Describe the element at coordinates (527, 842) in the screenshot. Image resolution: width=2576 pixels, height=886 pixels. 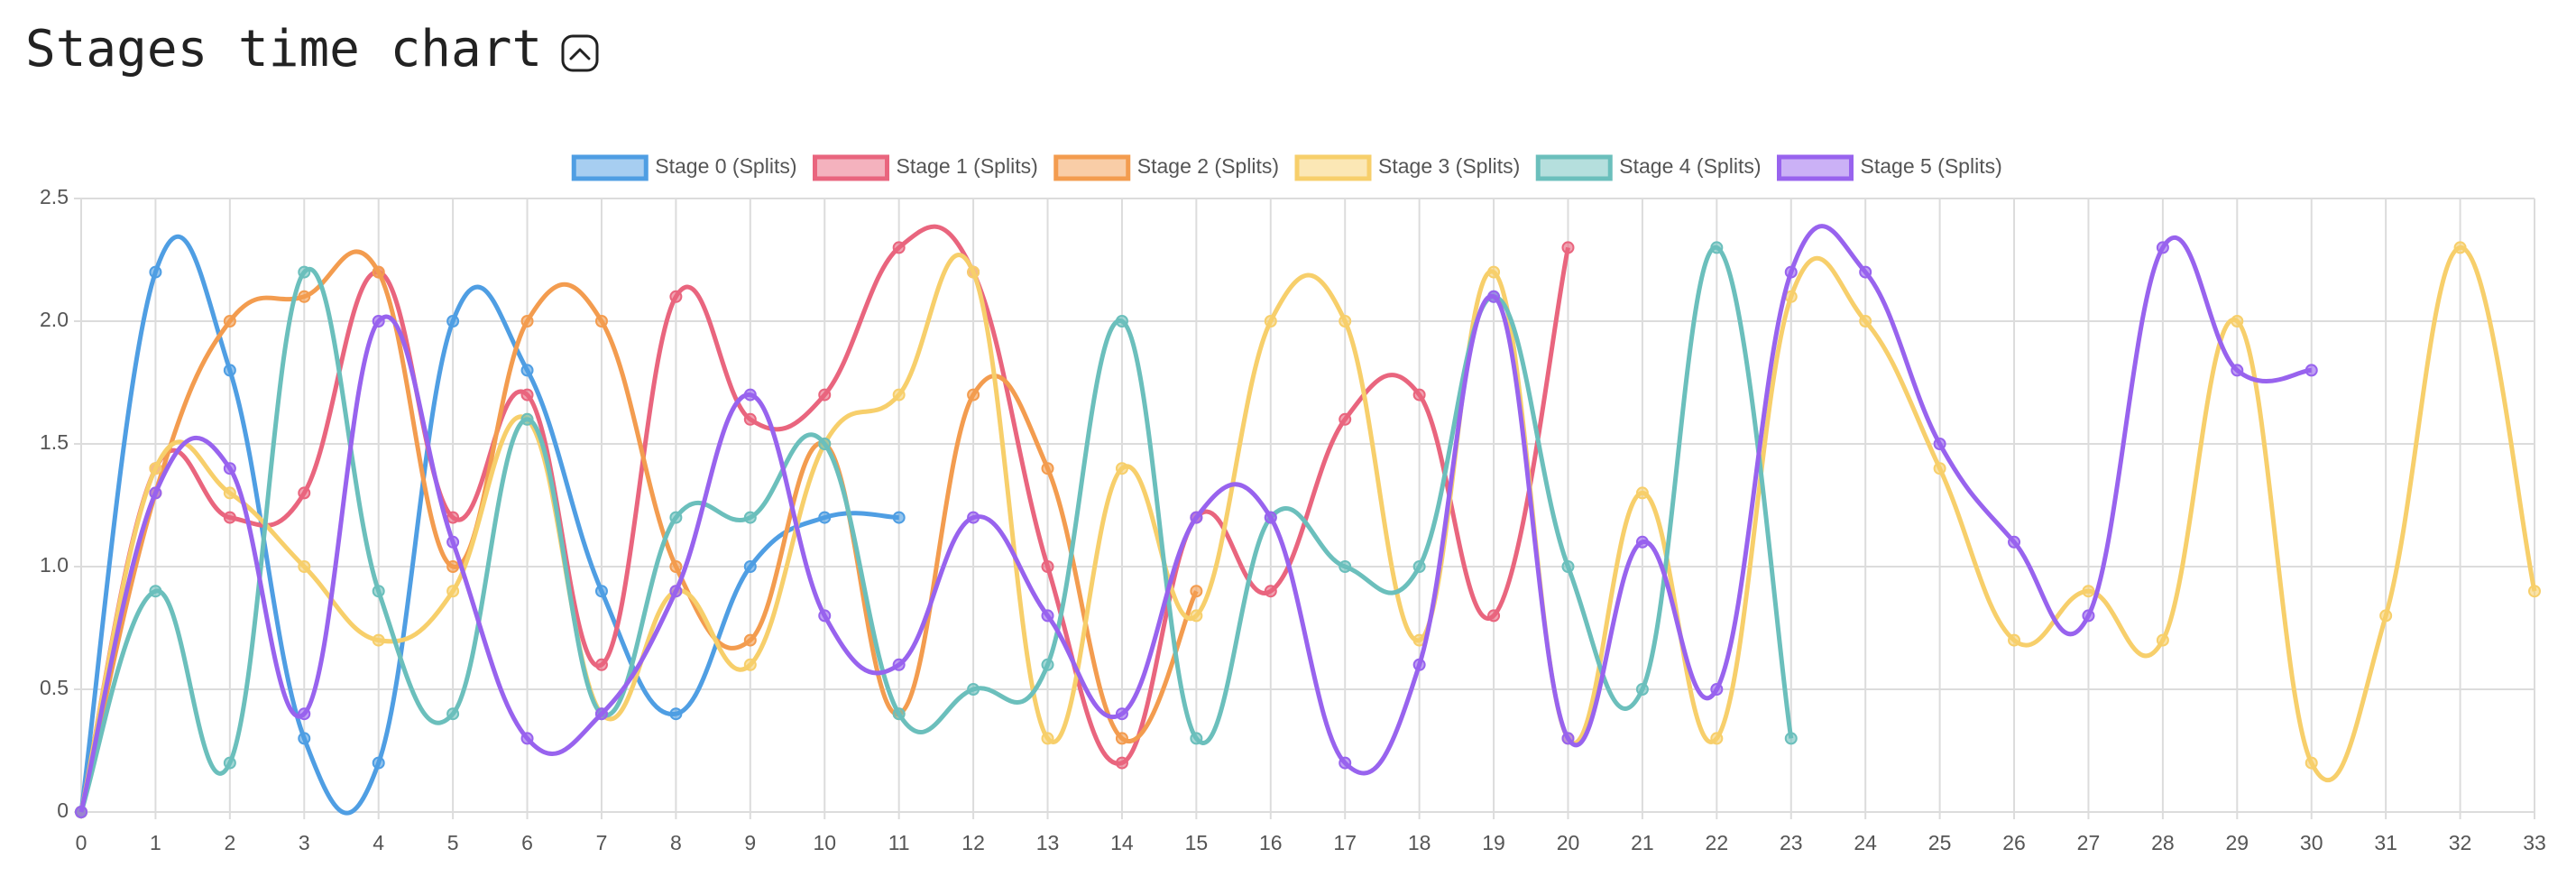
I see `x-tick-label: 6` at that location.